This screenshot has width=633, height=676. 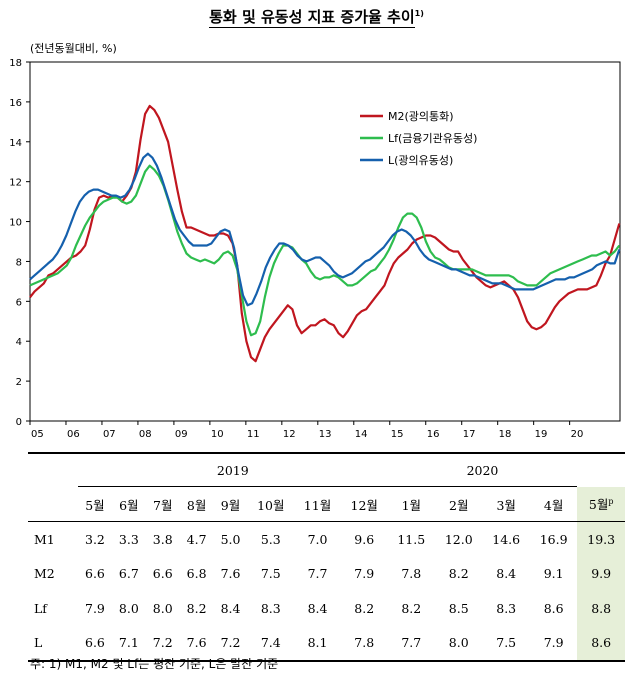 I want to click on month-header: 2월, so click(x=458, y=504).